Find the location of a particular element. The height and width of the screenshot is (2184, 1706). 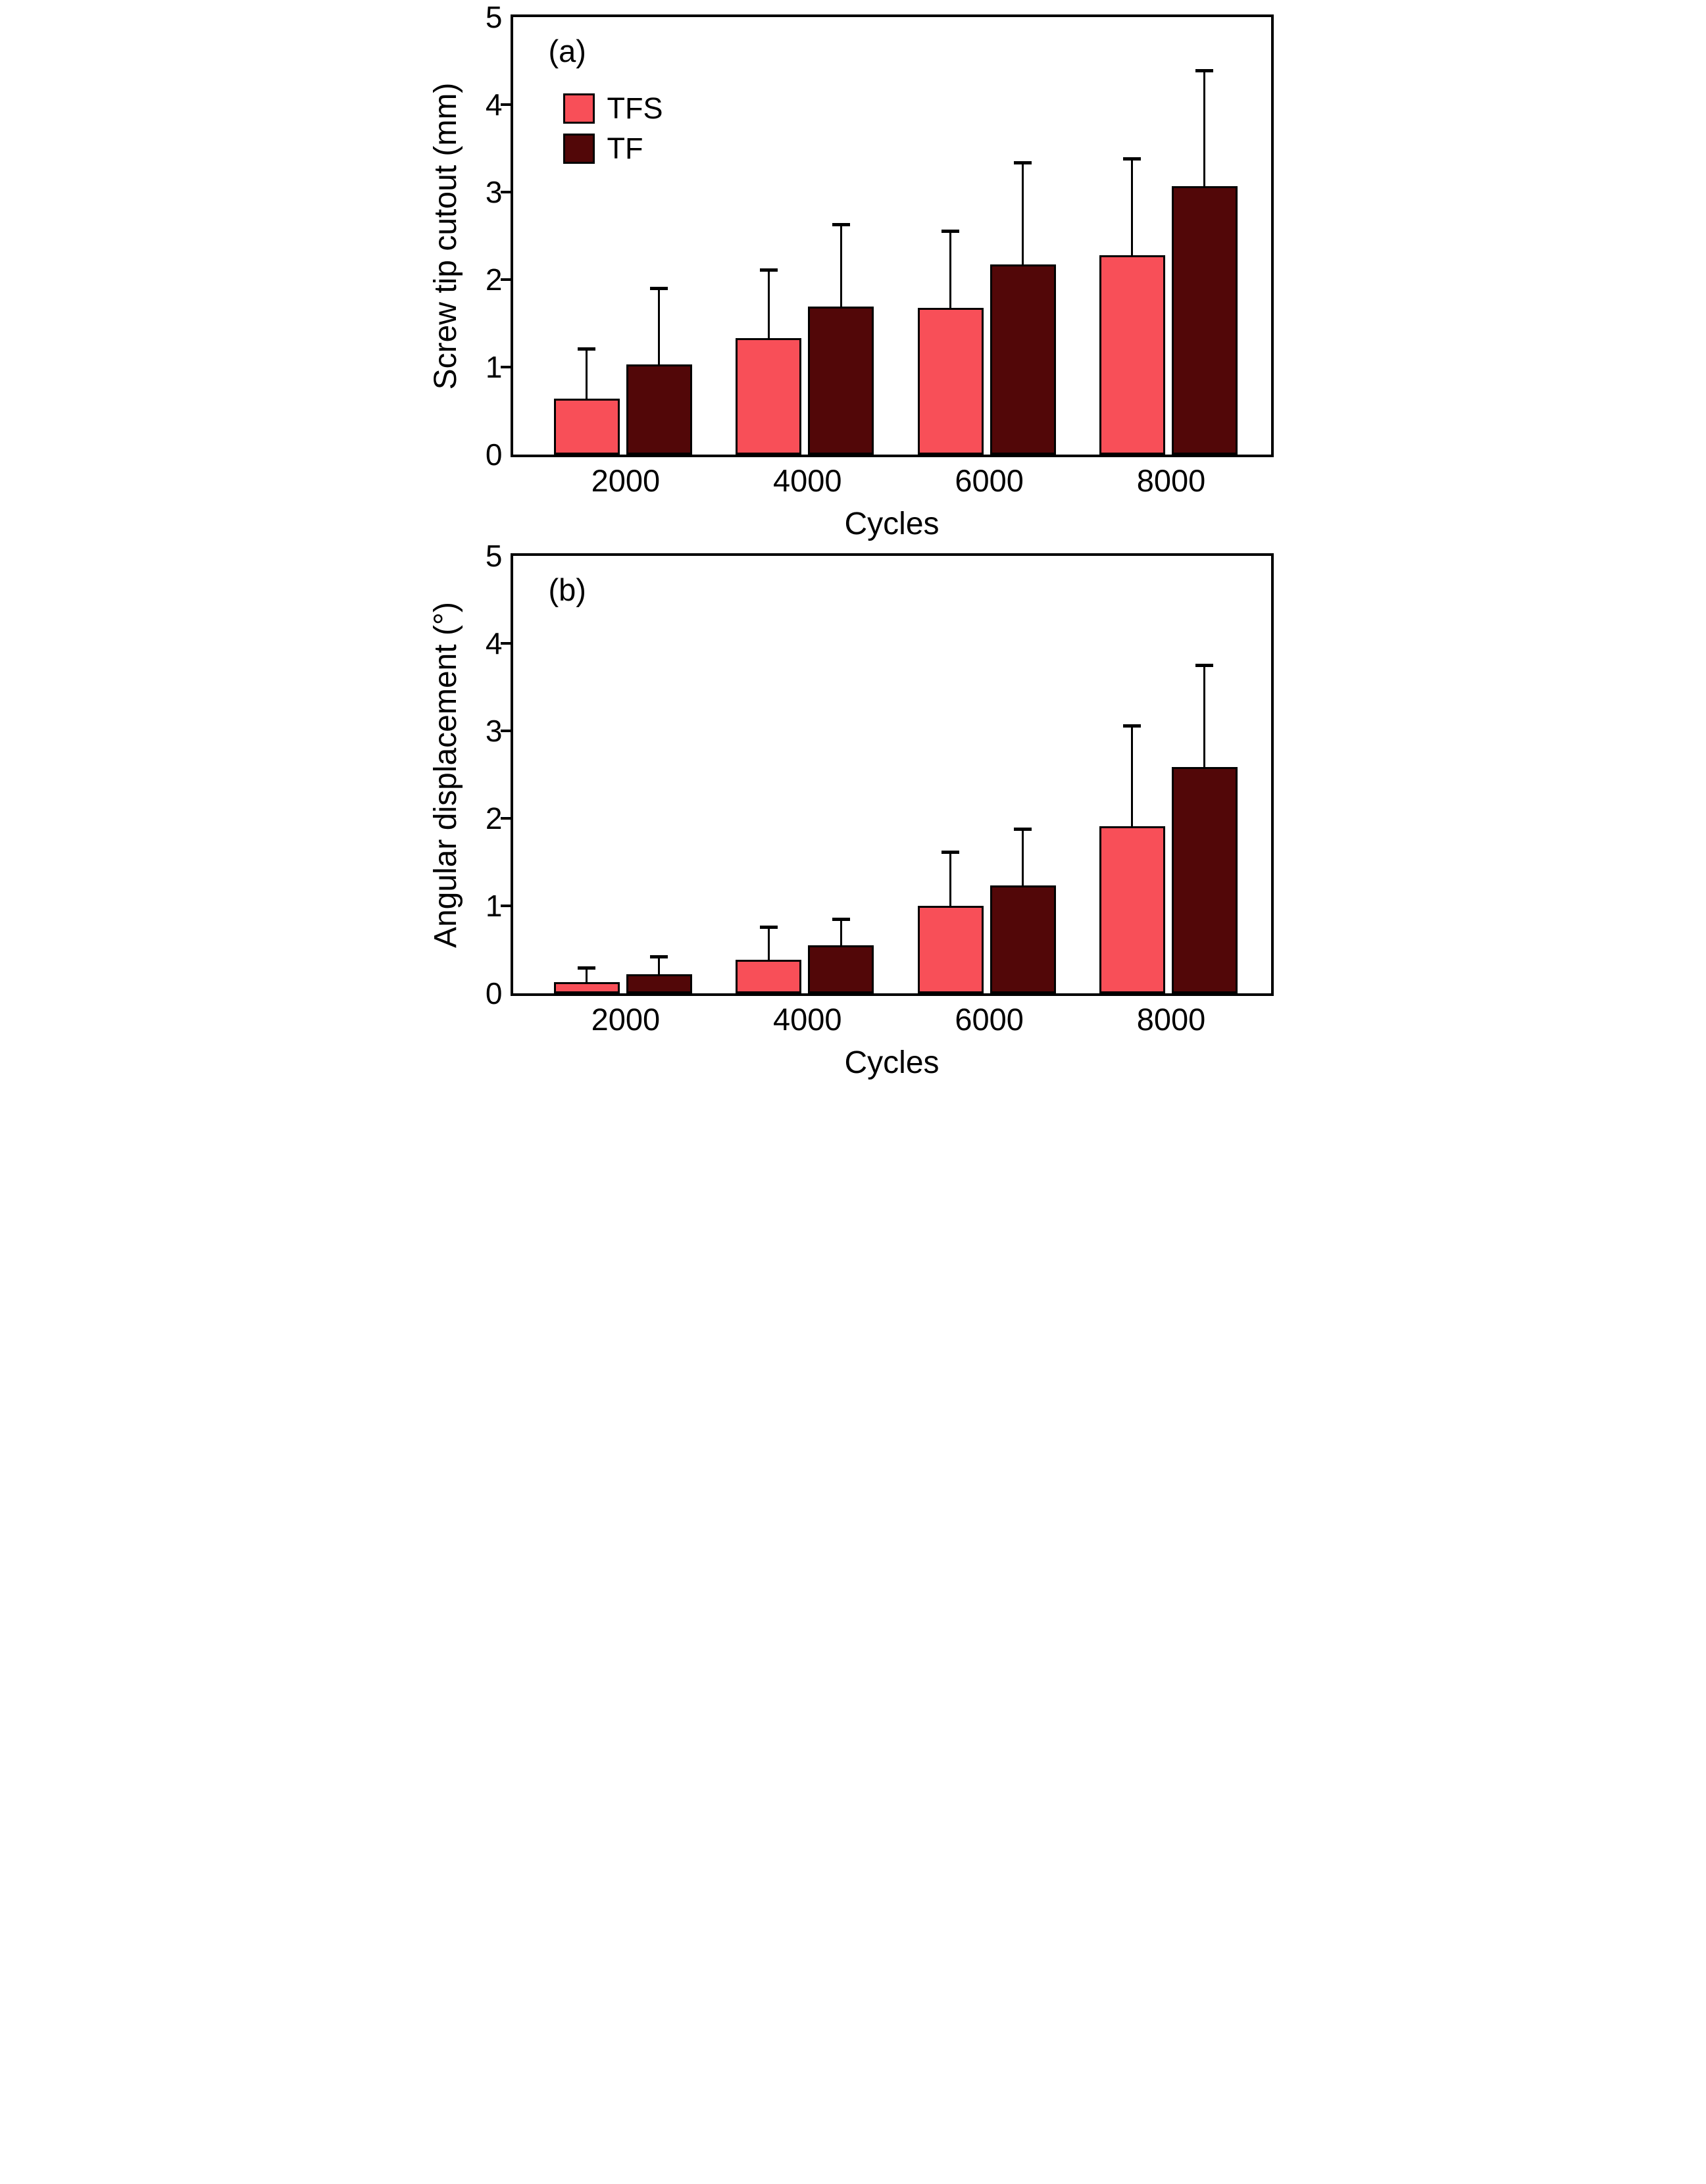

legend-label-tf: TF is located at coordinates (625, 148).